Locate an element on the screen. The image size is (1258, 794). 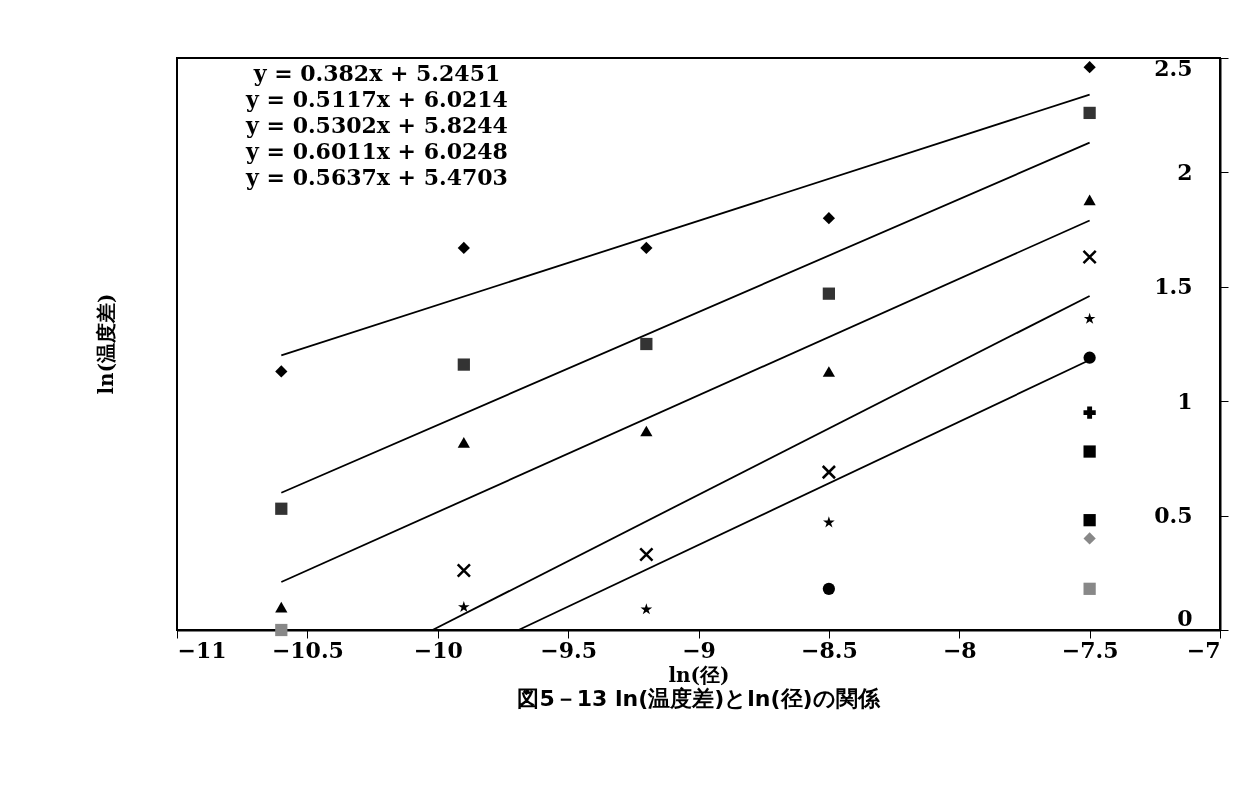
y-tick-label: 1 is located at coordinates (1185, 400).